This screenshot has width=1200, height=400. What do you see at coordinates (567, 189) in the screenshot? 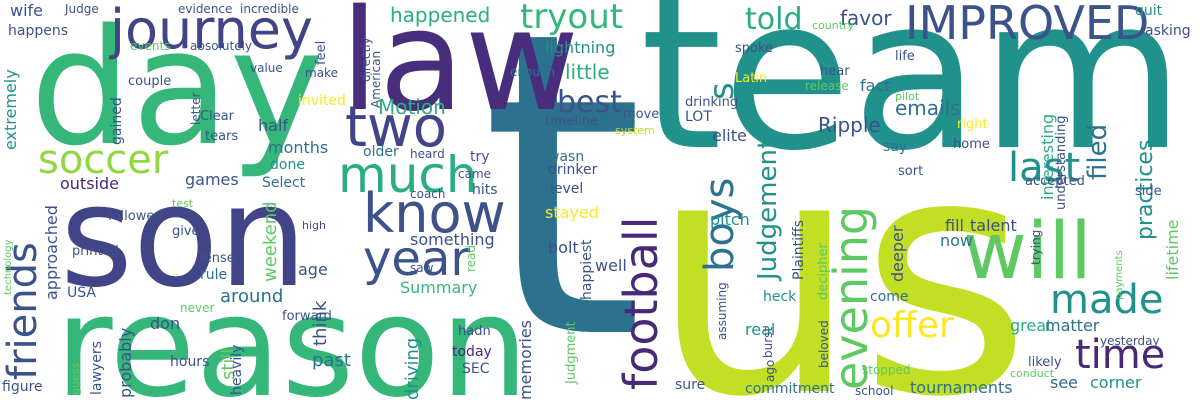
I see `word-level: level` at bounding box center [567, 189].